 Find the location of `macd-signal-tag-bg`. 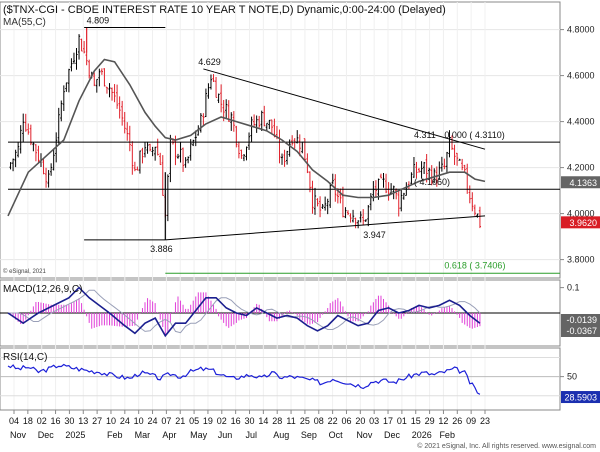

macd-signal-tag-bg is located at coordinates (580, 320).